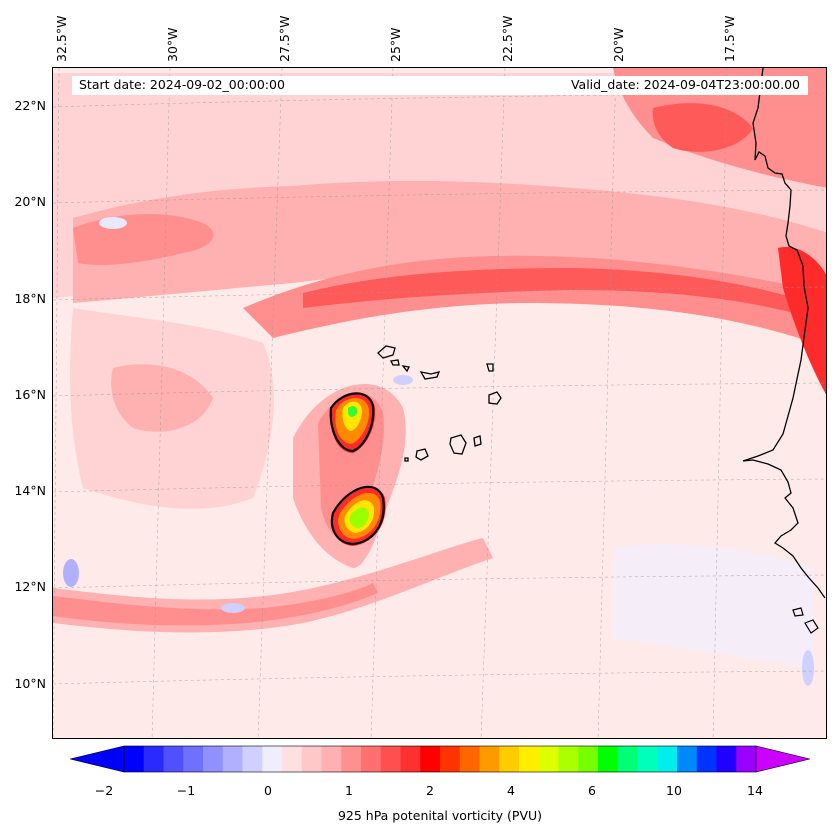 This screenshot has height=836, width=837. What do you see at coordinates (30, 298) in the screenshot?
I see `lat-label: 18°N` at bounding box center [30, 298].